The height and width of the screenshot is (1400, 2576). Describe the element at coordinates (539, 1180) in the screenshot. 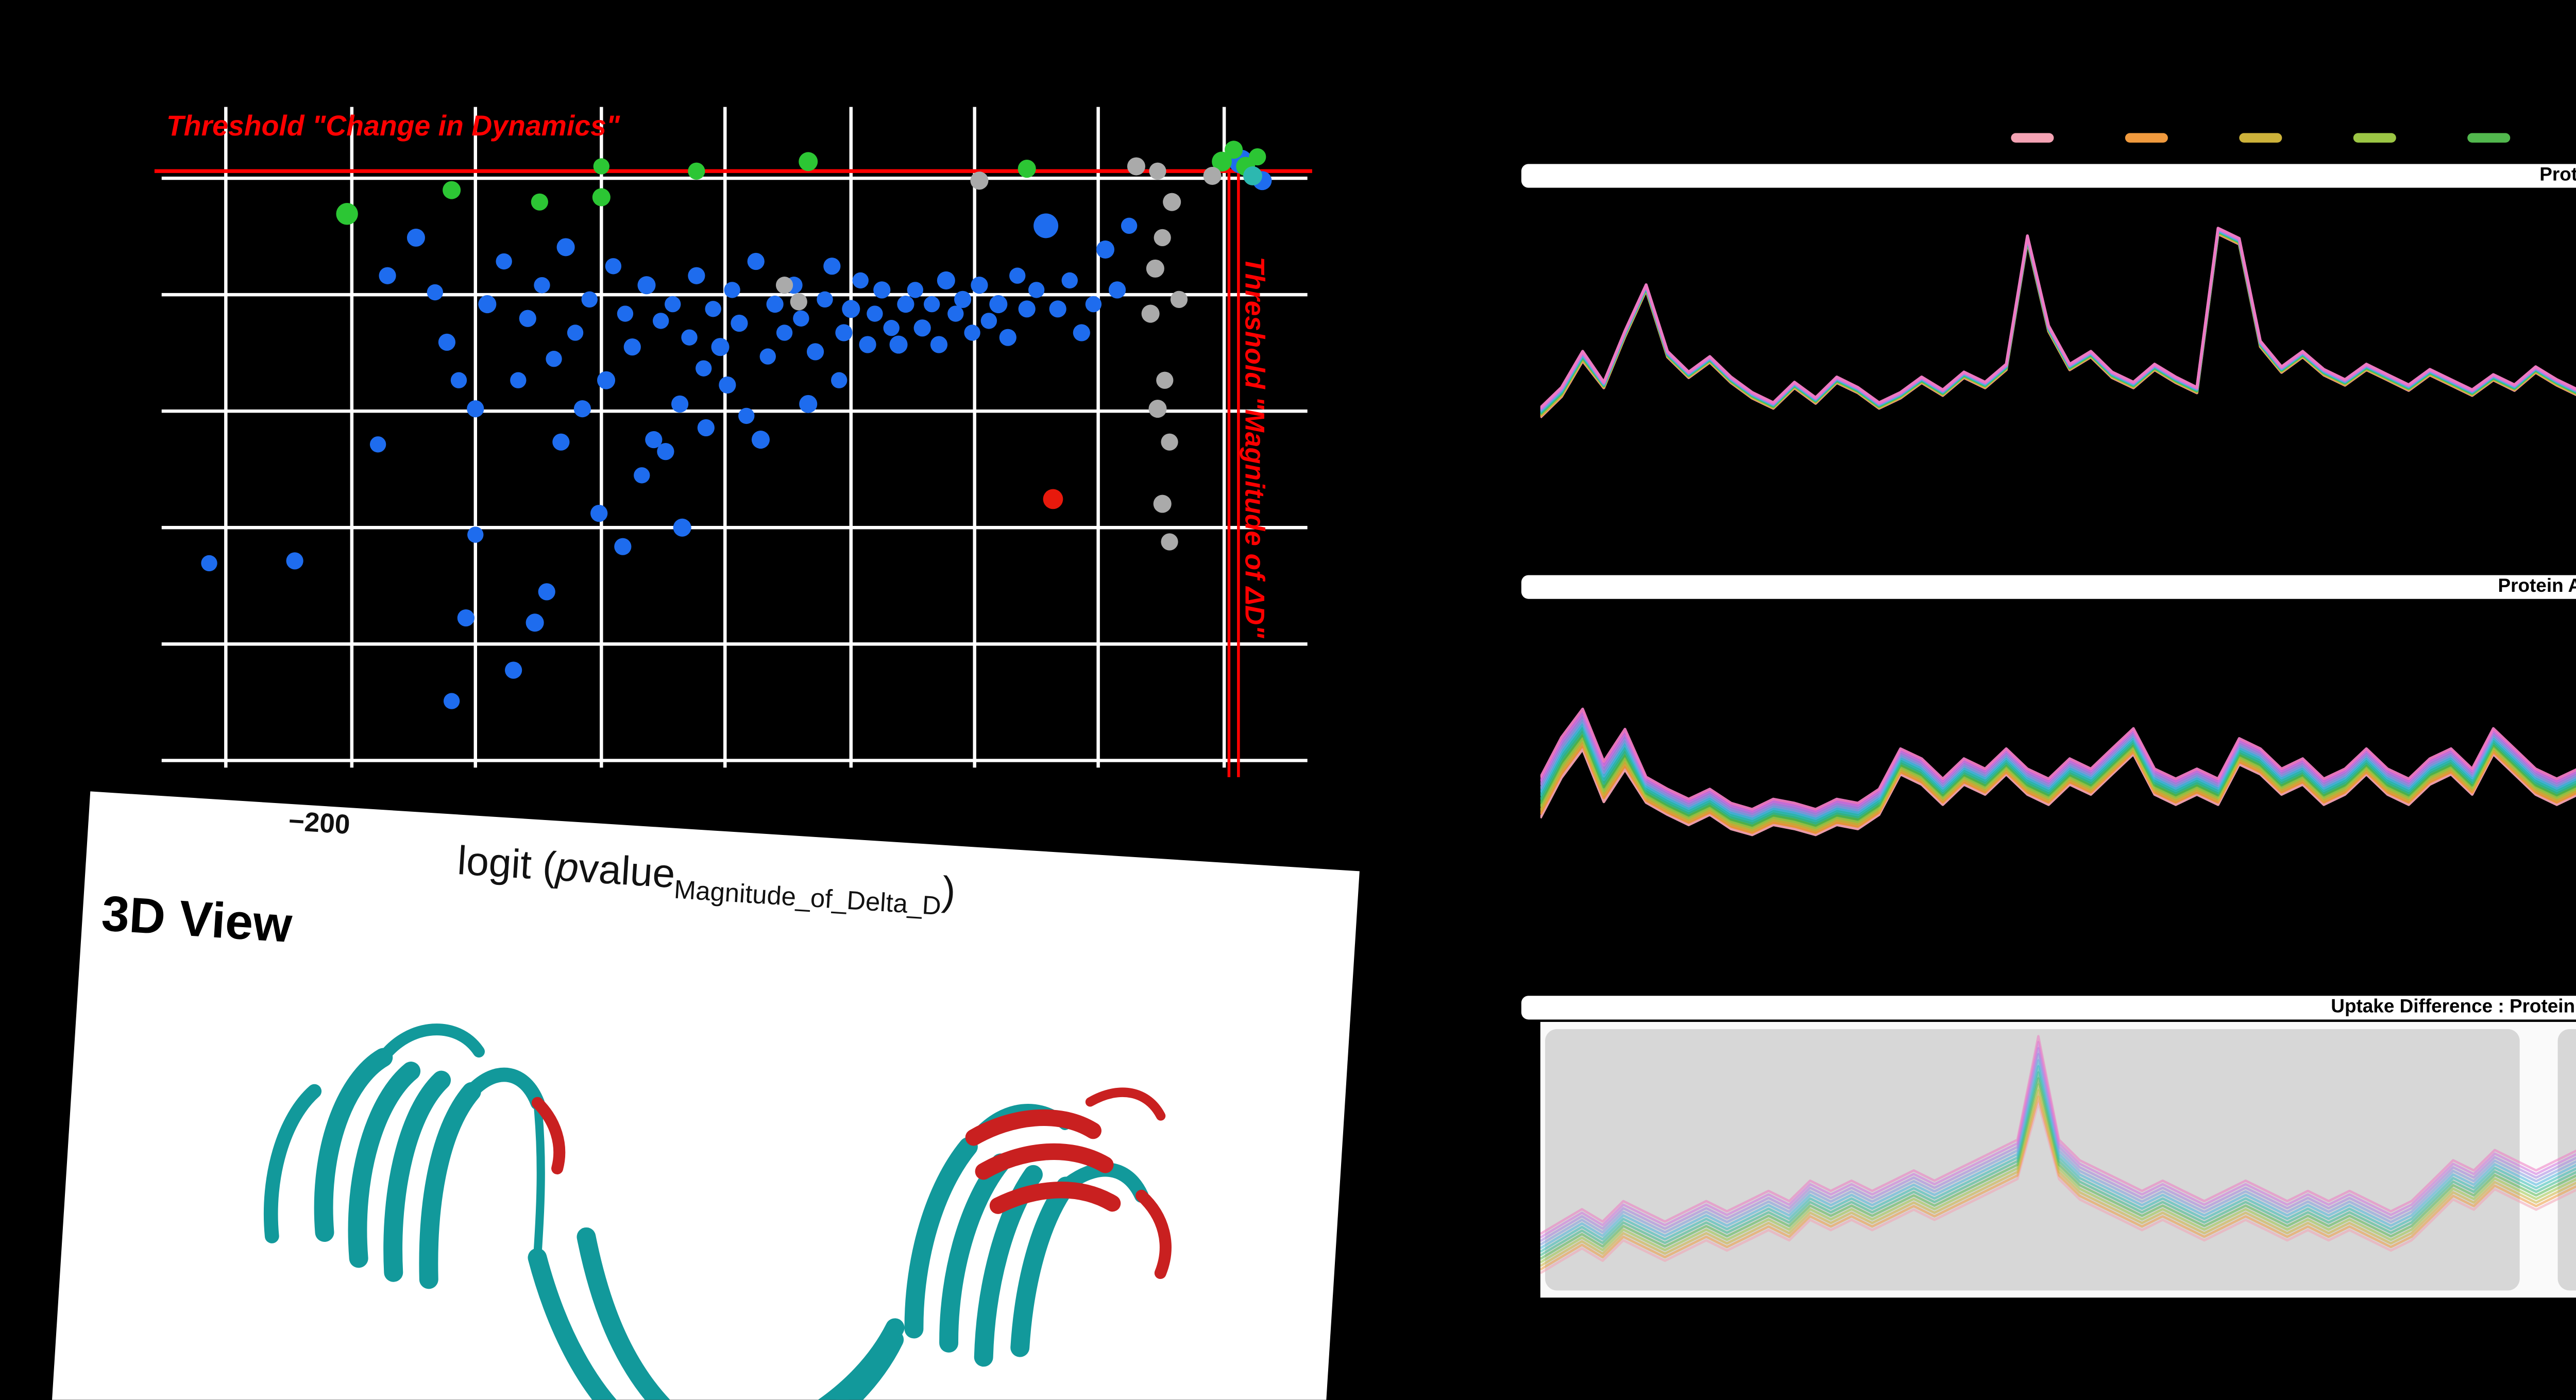

I see `ribbon-connector` at that location.